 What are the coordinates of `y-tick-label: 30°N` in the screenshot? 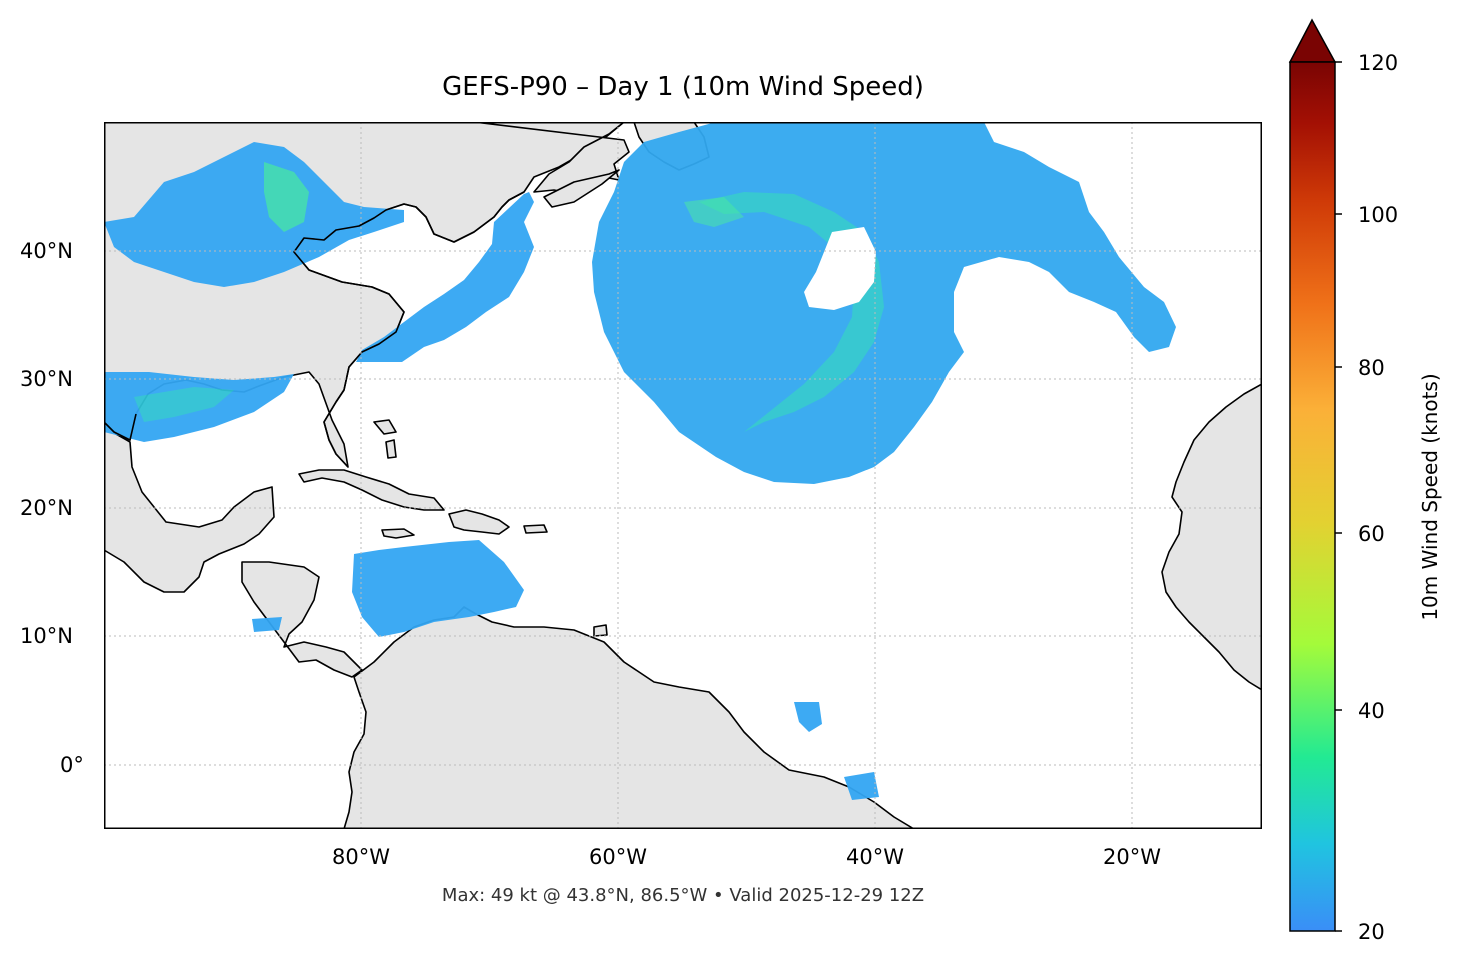 It's located at (46, 379).